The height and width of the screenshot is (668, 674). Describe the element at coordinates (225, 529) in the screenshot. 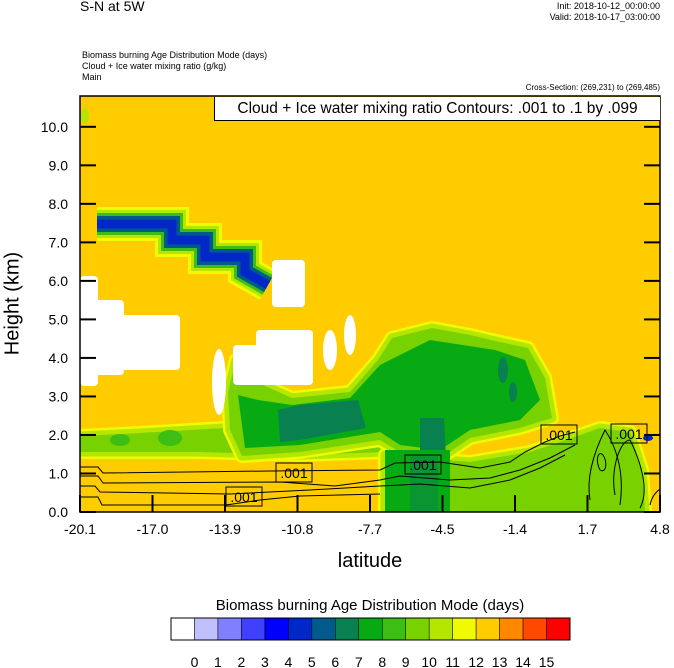

I see `x-tick-label: -13.9` at that location.